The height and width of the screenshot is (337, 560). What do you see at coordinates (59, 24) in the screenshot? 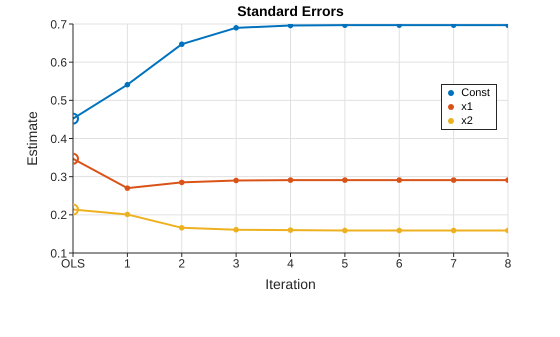
I see `y-tick-label: 0.7` at bounding box center [59, 24].